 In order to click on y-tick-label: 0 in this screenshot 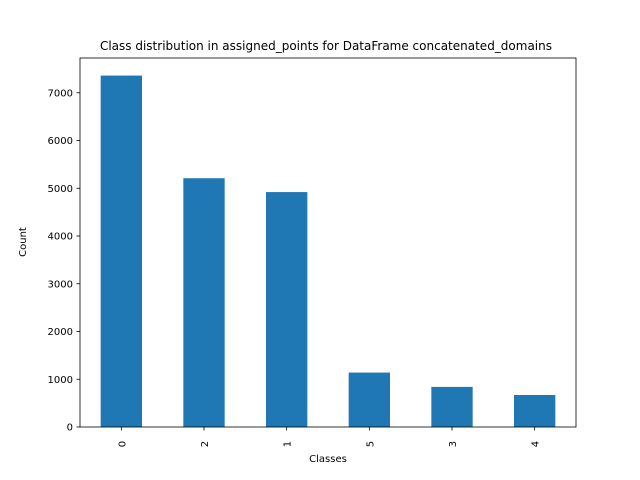, I will do `click(70, 428)`.